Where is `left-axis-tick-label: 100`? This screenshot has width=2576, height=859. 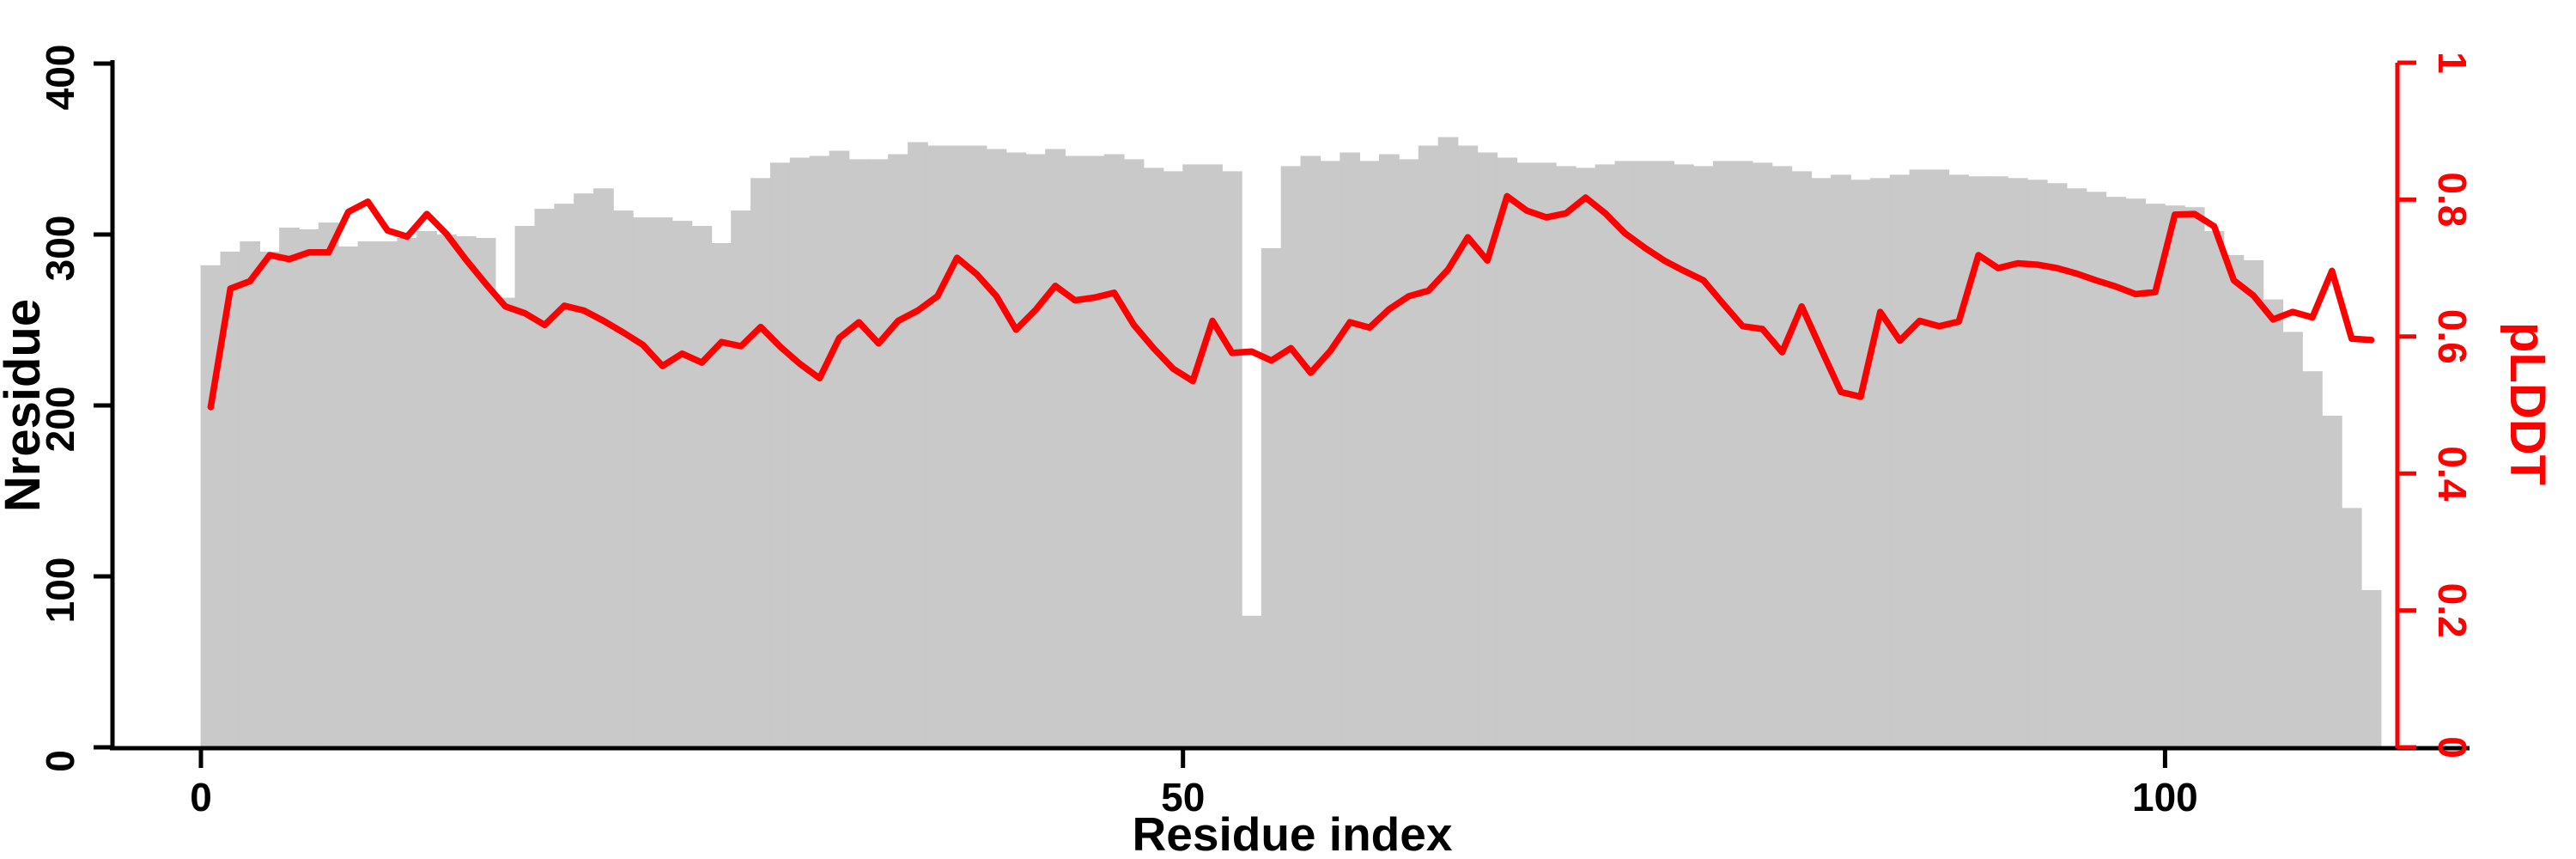
left-axis-tick-label: 100 is located at coordinates (60, 590).